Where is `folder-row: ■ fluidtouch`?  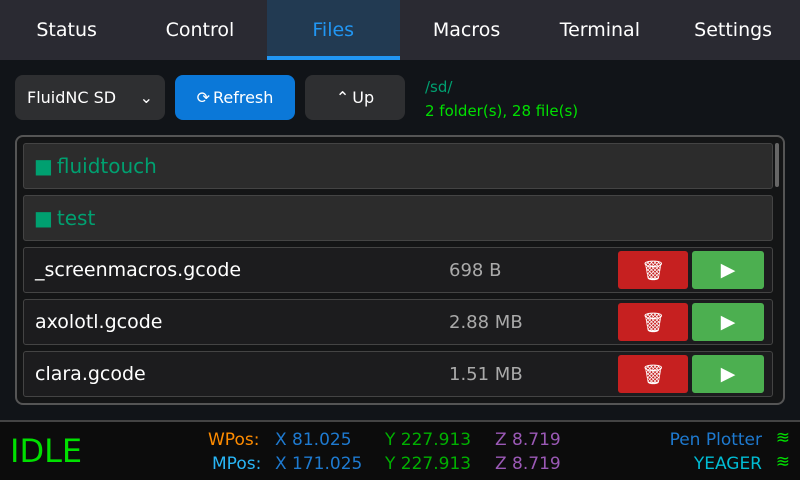
folder-row: ■ fluidtouch is located at coordinates (398, 166).